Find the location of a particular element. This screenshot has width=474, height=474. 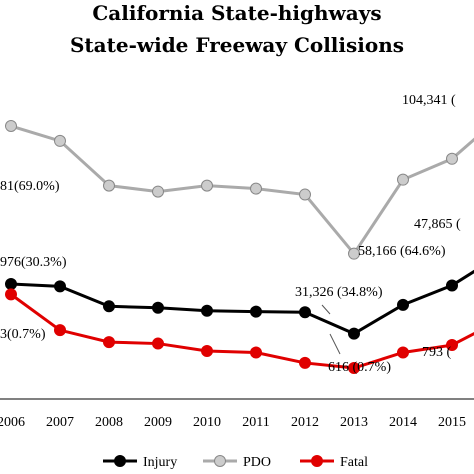

point-fatal-2010 is located at coordinates (207, 351).